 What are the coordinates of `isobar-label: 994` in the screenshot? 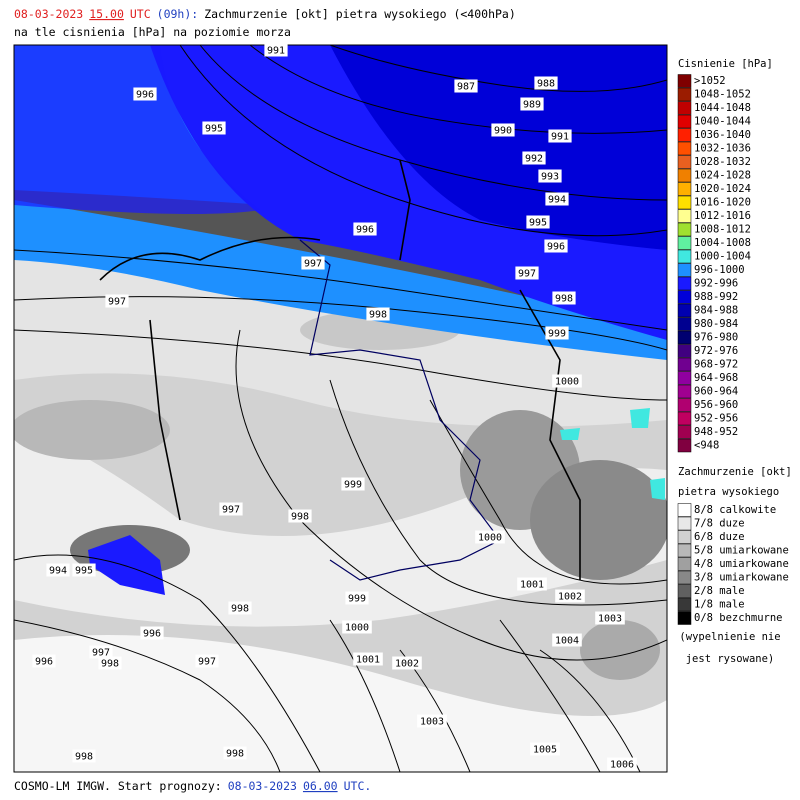 It's located at (557, 200).